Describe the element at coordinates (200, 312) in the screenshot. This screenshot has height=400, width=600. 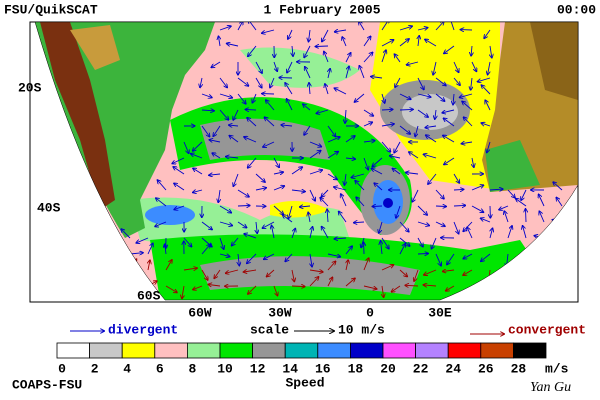
I see `lon-label: 60W` at that location.